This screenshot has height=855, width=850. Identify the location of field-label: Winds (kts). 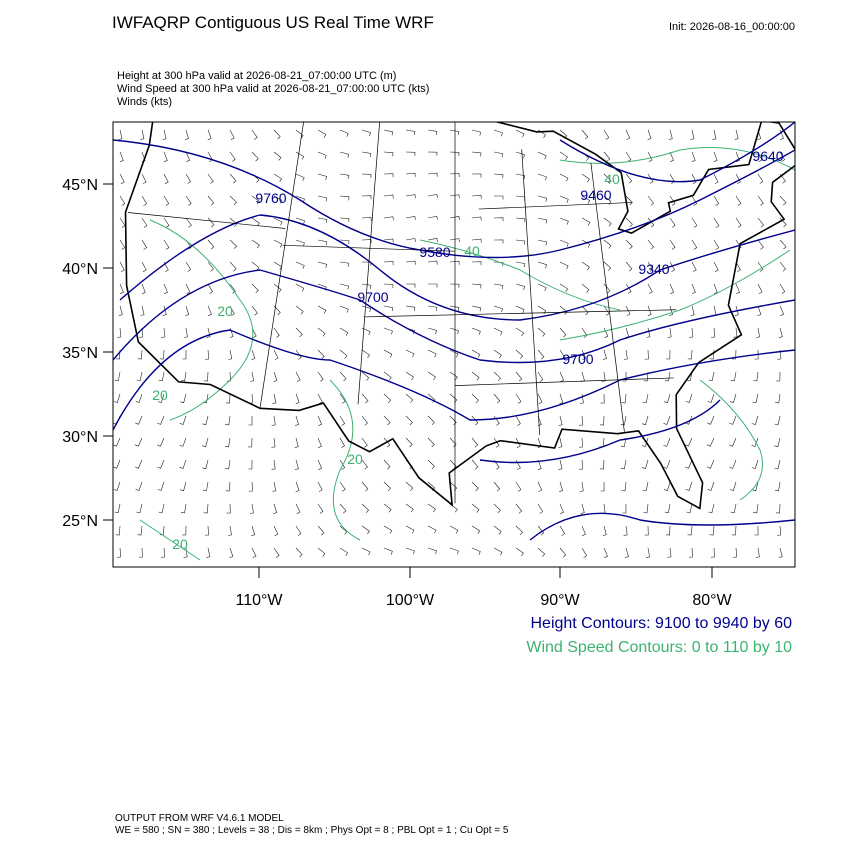
(144, 102).